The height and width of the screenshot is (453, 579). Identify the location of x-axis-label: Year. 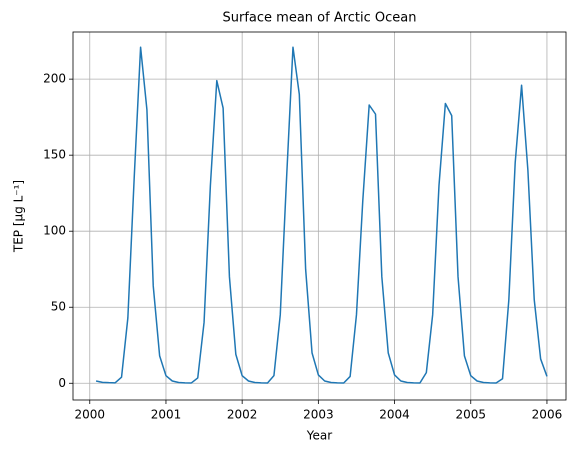
(319, 436).